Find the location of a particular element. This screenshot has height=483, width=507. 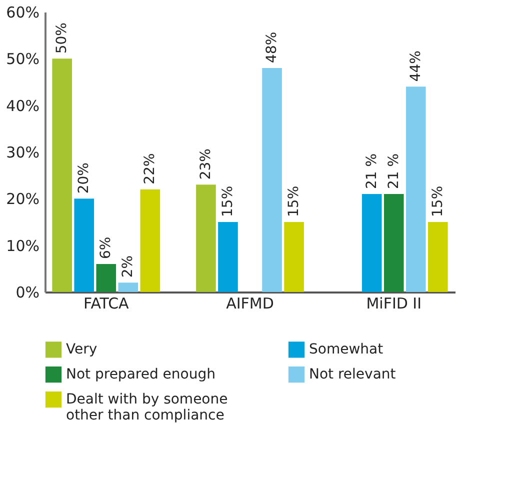

legend-label: Not relevant is located at coordinates (352, 374).